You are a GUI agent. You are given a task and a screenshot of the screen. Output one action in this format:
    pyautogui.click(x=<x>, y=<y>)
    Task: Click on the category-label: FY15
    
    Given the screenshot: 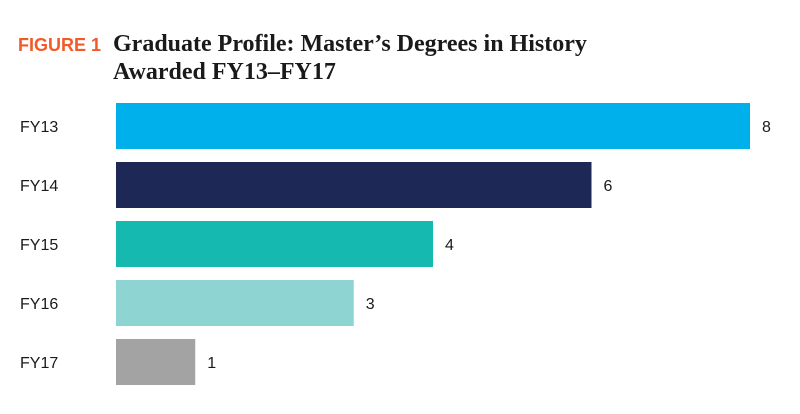 What is the action you would take?
    pyautogui.click(x=39, y=245)
    